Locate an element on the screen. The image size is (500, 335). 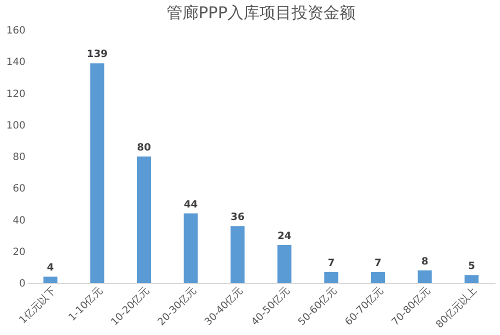
data-label: 24 is located at coordinates (284, 236).